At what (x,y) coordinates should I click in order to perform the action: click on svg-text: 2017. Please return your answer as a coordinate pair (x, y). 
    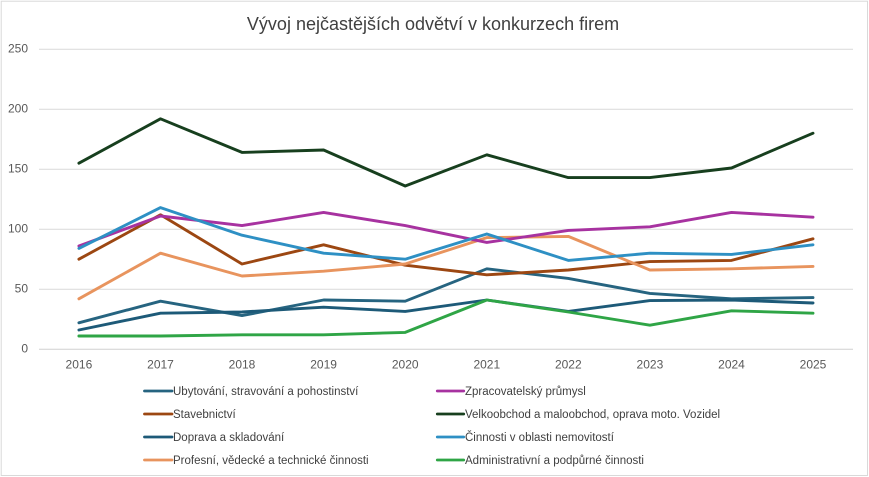
    Looking at the image, I should click on (160, 364).